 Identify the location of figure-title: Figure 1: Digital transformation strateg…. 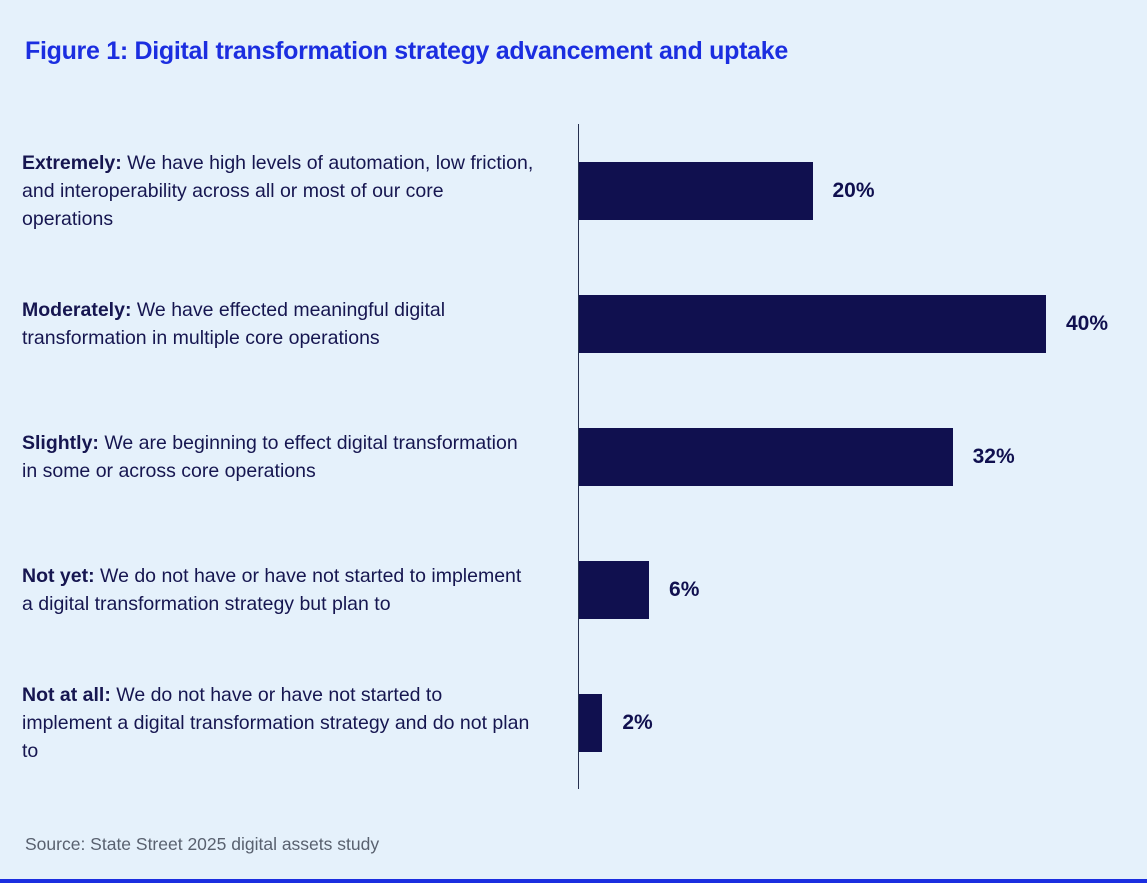
(406, 51).